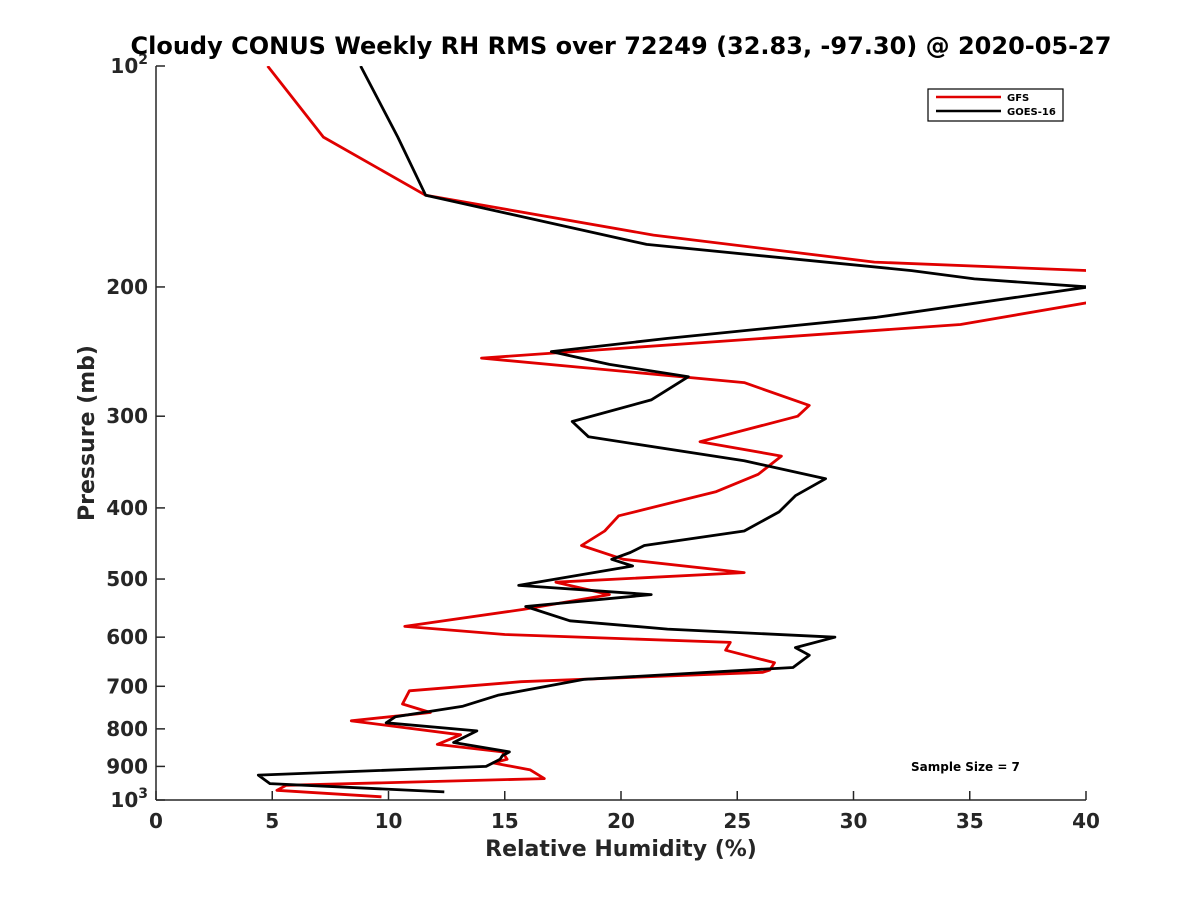 Image resolution: width=1200 pixels, height=900 pixels. What do you see at coordinates (965, 767) in the screenshot?
I see `sample-size-annotation: Sample Size = 7` at bounding box center [965, 767].